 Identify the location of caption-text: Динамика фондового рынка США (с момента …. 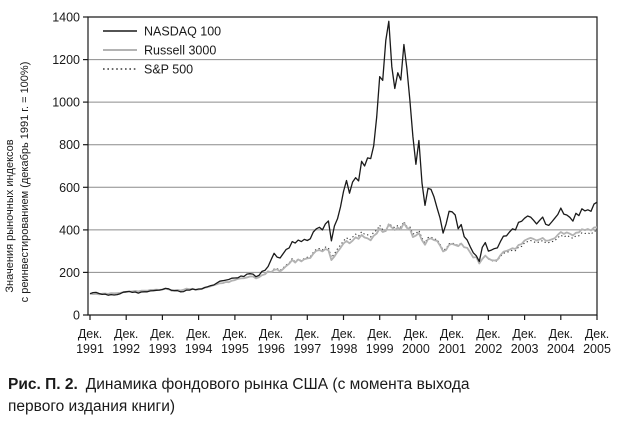
(239, 395).